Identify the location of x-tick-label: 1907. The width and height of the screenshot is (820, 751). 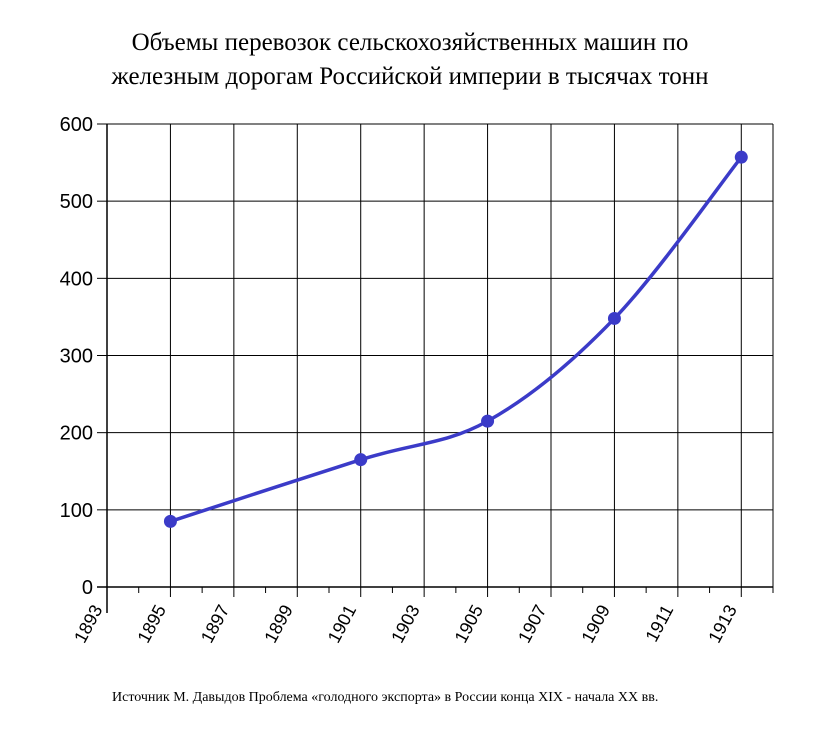
(532, 623).